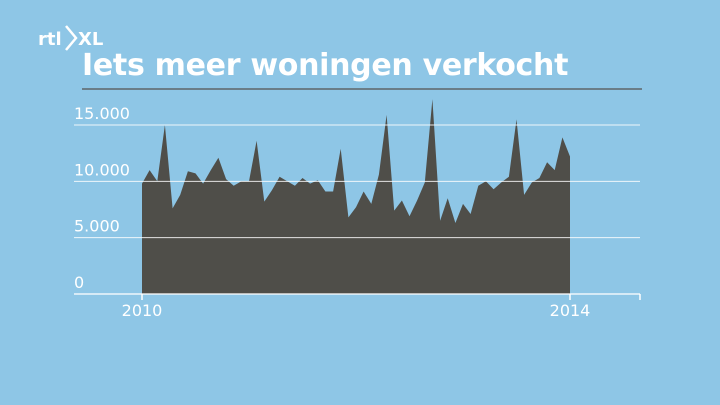 The width and height of the screenshot is (720, 405). I want to click on logo-text-rtl: rtl, so click(50, 39).